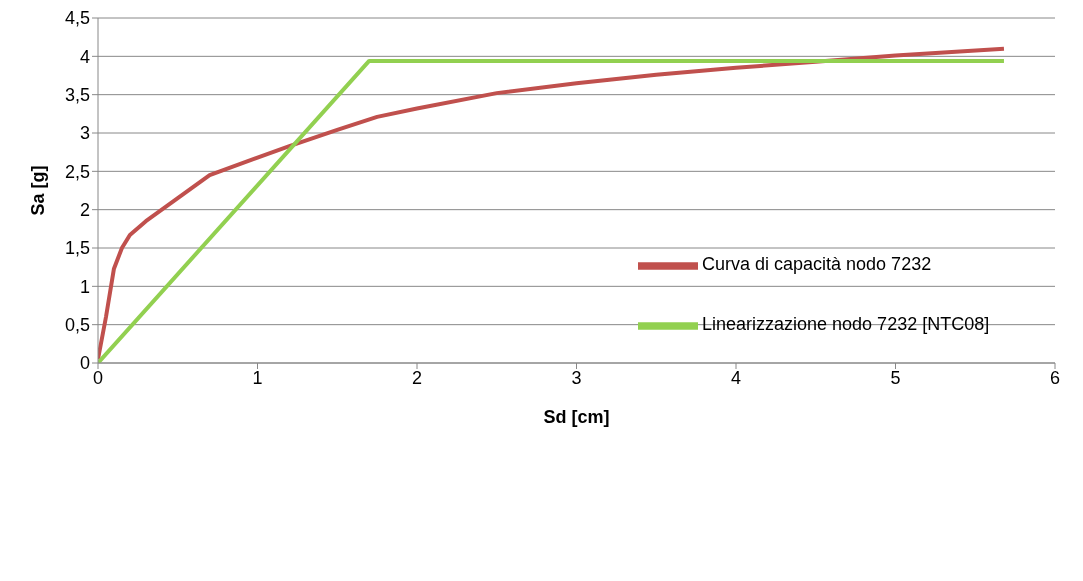 The height and width of the screenshot is (581, 1083). Describe the element at coordinates (77, 325) in the screenshot. I see `y-tick-label: 0,5` at that location.